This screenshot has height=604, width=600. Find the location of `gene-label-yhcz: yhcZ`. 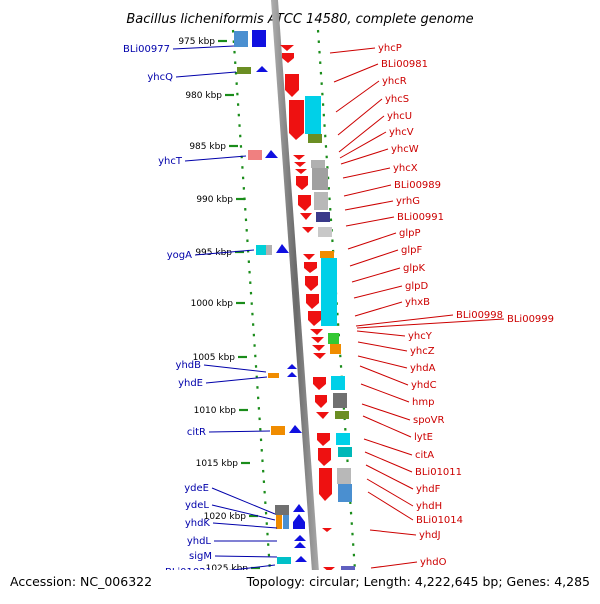

gene-label-yhcz: yhcZ is located at coordinates (422, 351).